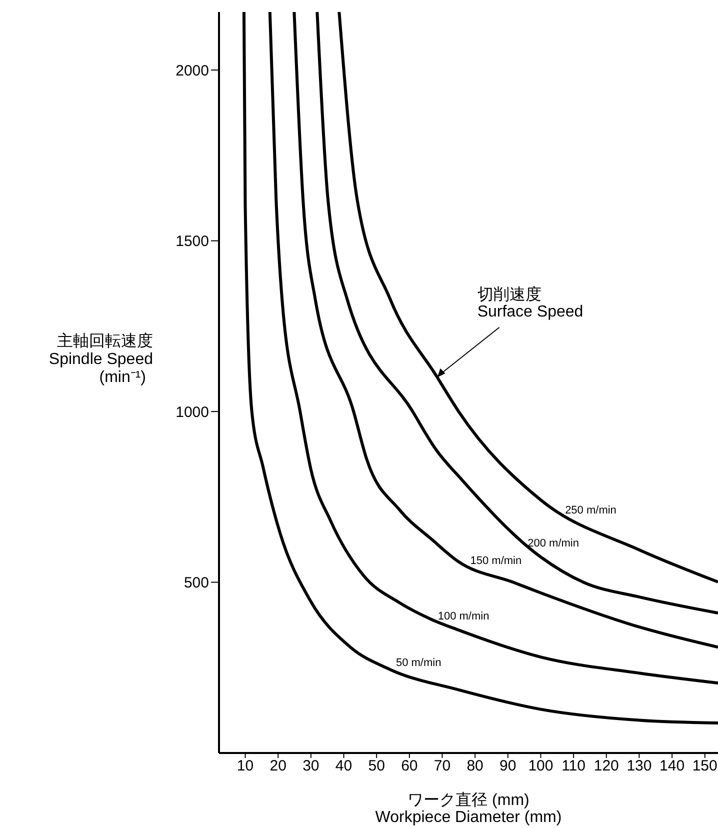 The height and width of the screenshot is (828, 718). What do you see at coordinates (496, 560) in the screenshot?
I see `series-label: 150 m/min` at bounding box center [496, 560].